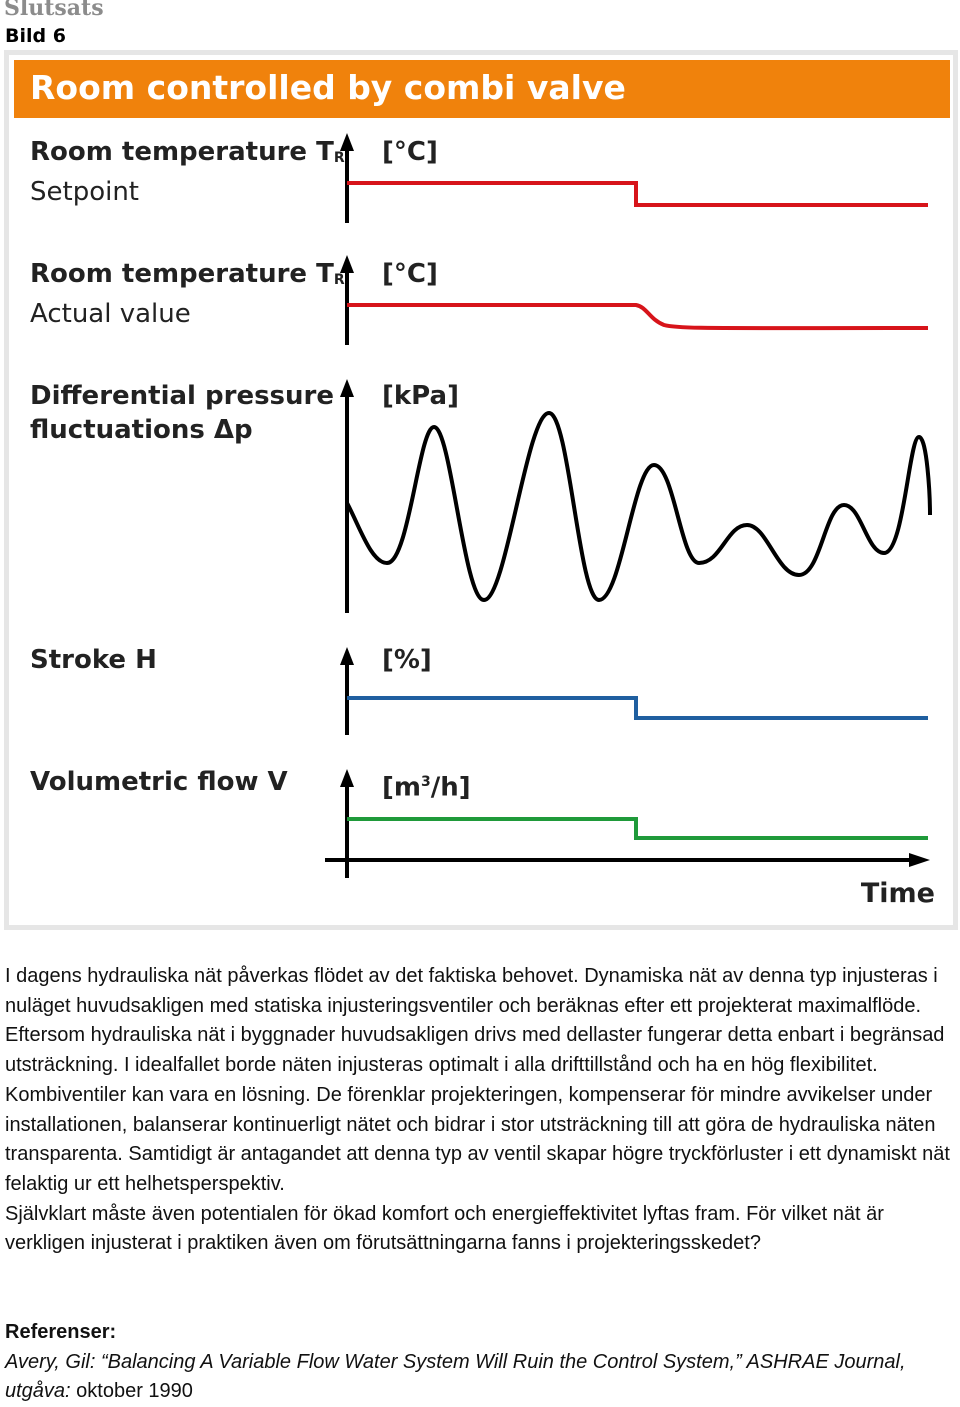 This screenshot has width=960, height=1407. I want to click on pressure-y-axis-arrow, so click(347, 388).